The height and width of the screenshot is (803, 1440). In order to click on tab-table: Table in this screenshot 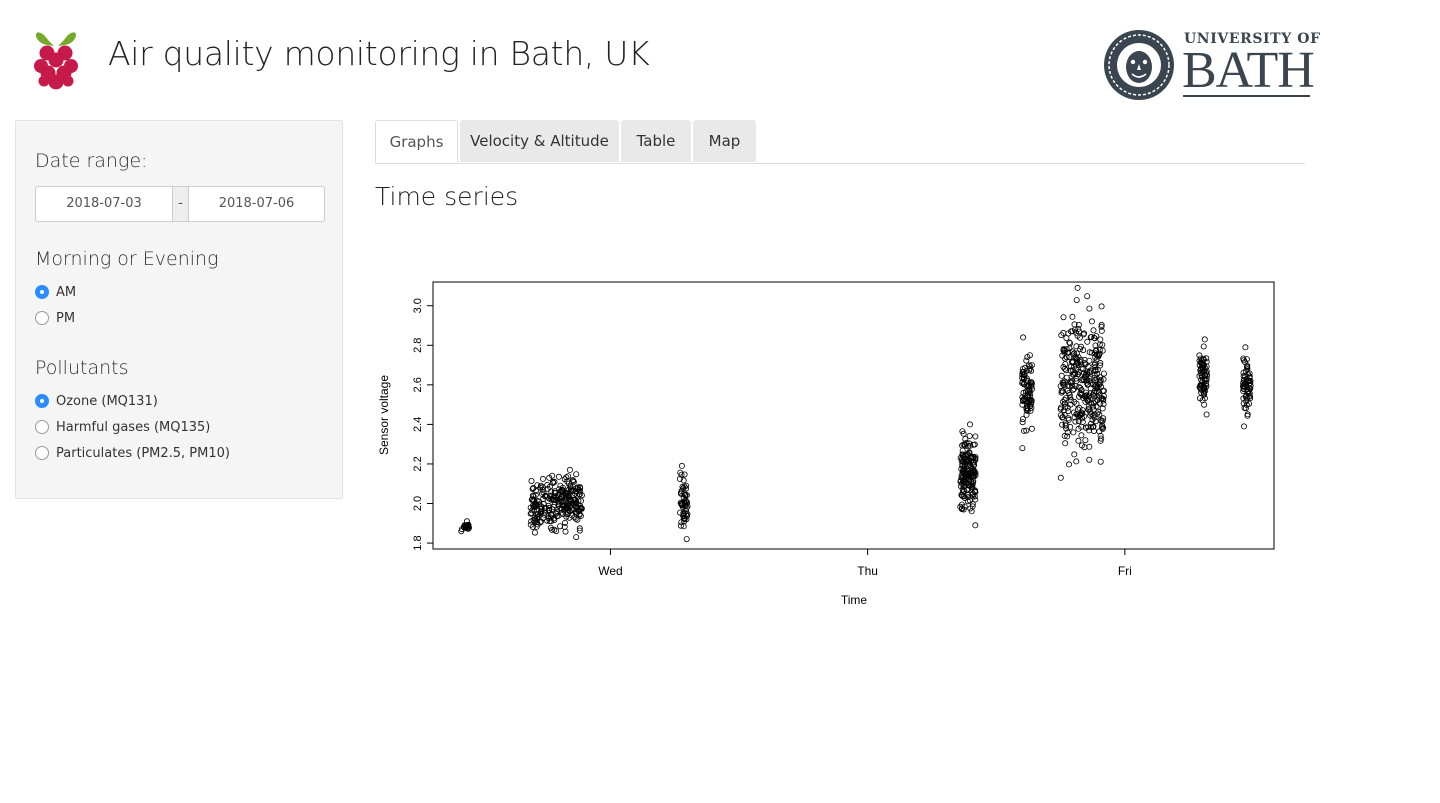, I will do `click(656, 141)`.